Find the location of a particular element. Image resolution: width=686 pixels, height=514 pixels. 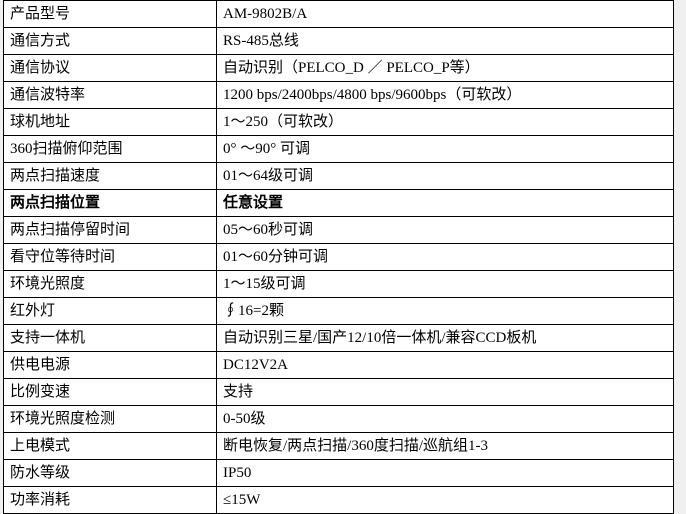

spec-label-cell: 环境光照度 is located at coordinates (110, 284).